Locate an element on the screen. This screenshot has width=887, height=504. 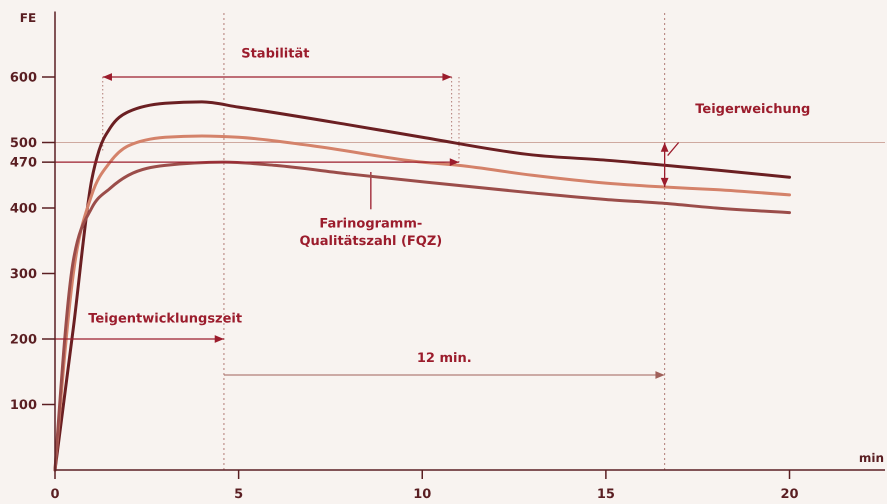
x-tick-label: 15 is located at coordinates (605, 494).